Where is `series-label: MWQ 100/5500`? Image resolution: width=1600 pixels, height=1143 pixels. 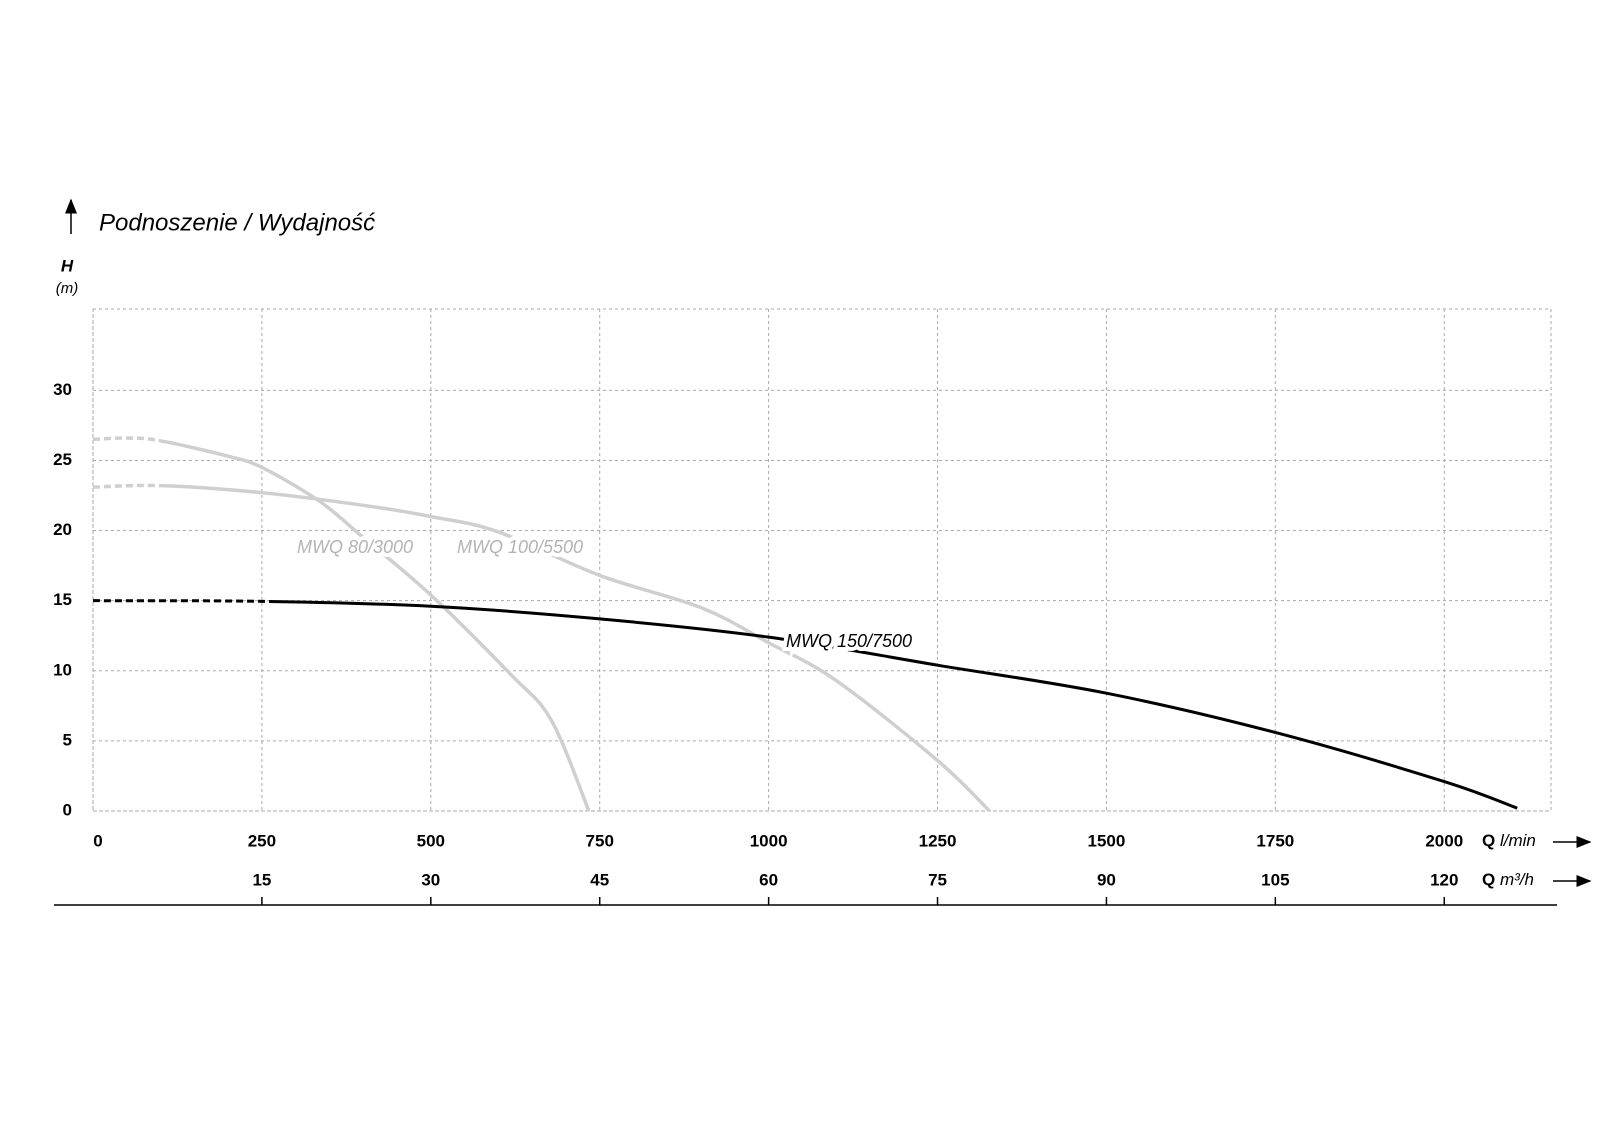 series-label: MWQ 100/5500 is located at coordinates (520, 547).